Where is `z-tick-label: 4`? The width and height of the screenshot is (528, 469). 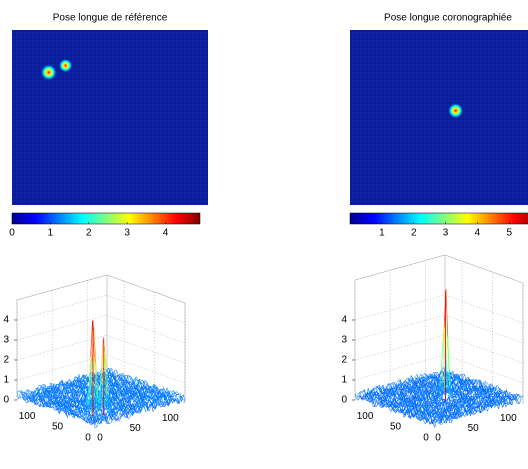 z-tick-label: 4 is located at coordinates (6, 320).